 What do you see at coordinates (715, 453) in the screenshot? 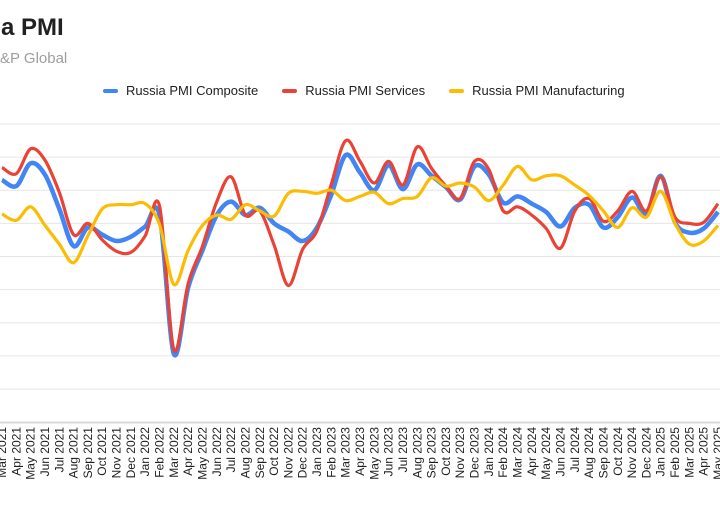
I see `x-axis-label: May 2025` at bounding box center [715, 453].